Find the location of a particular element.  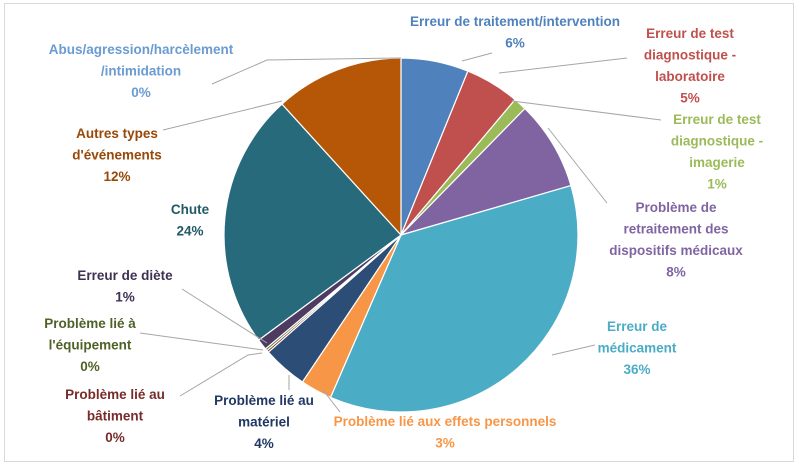

data-label-percent: 36% is located at coordinates (636, 369).